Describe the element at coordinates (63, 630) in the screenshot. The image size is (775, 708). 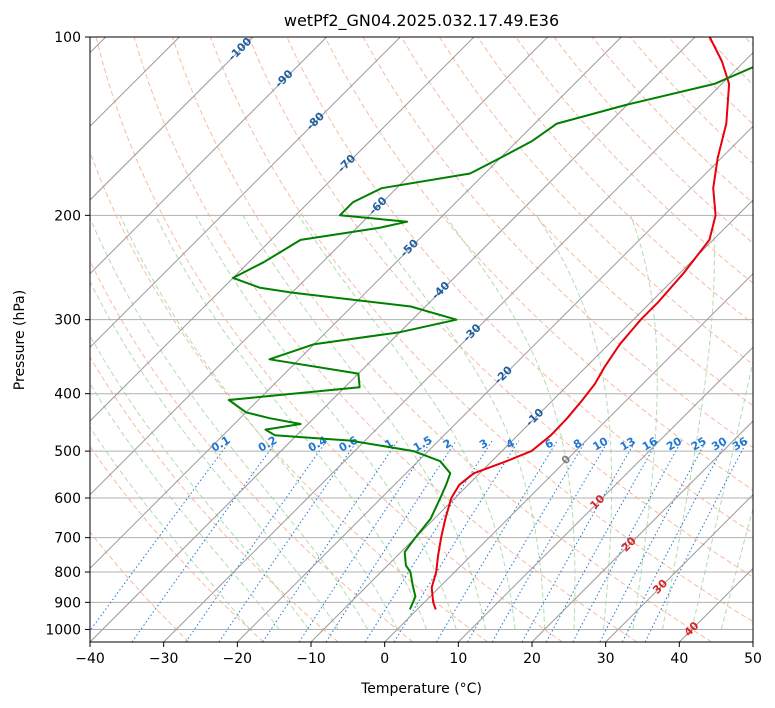
I see `y-tick-label: 1000` at that location.